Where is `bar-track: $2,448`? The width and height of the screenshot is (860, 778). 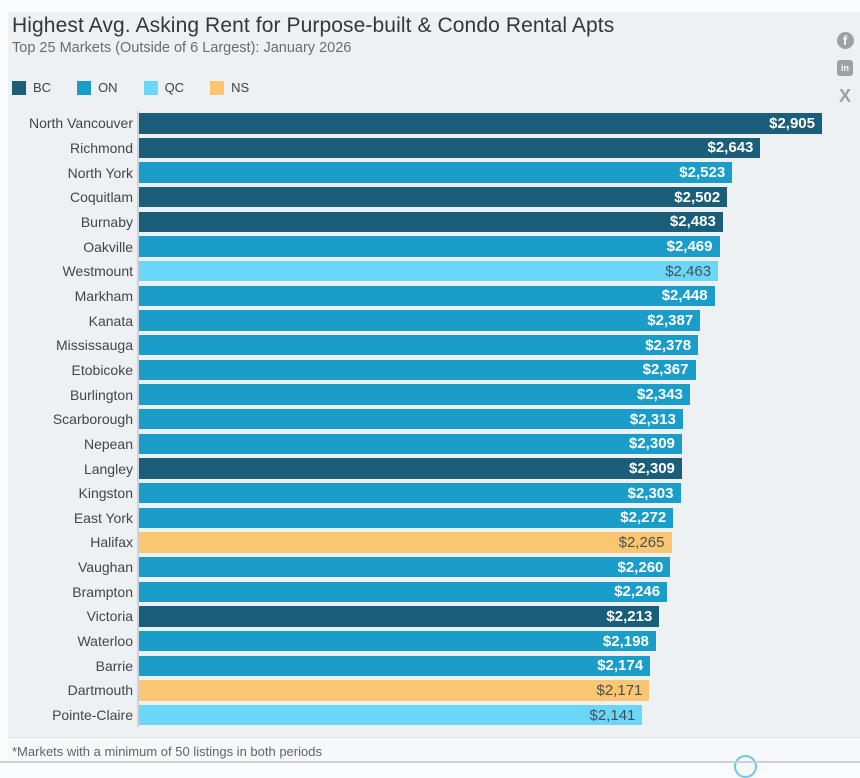
bar-track: $2,448 is located at coordinates (498, 296).